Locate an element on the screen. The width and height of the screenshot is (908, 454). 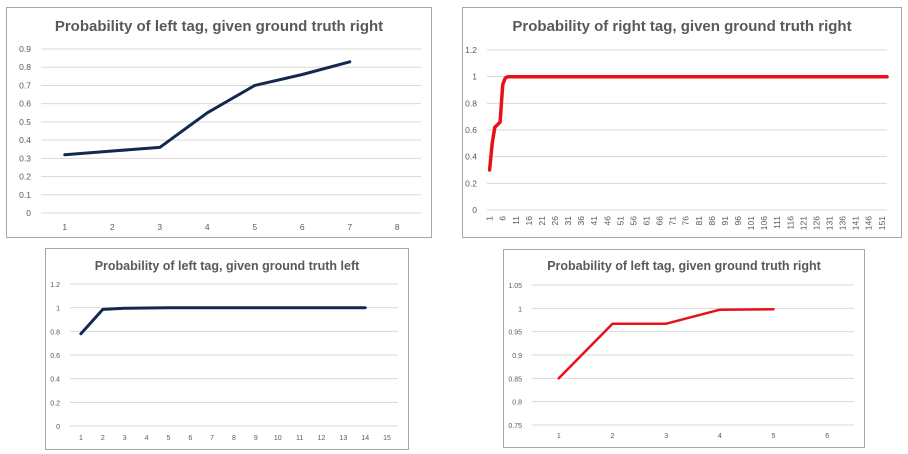
x-tick-label: 146 is located at coordinates (869, 223).